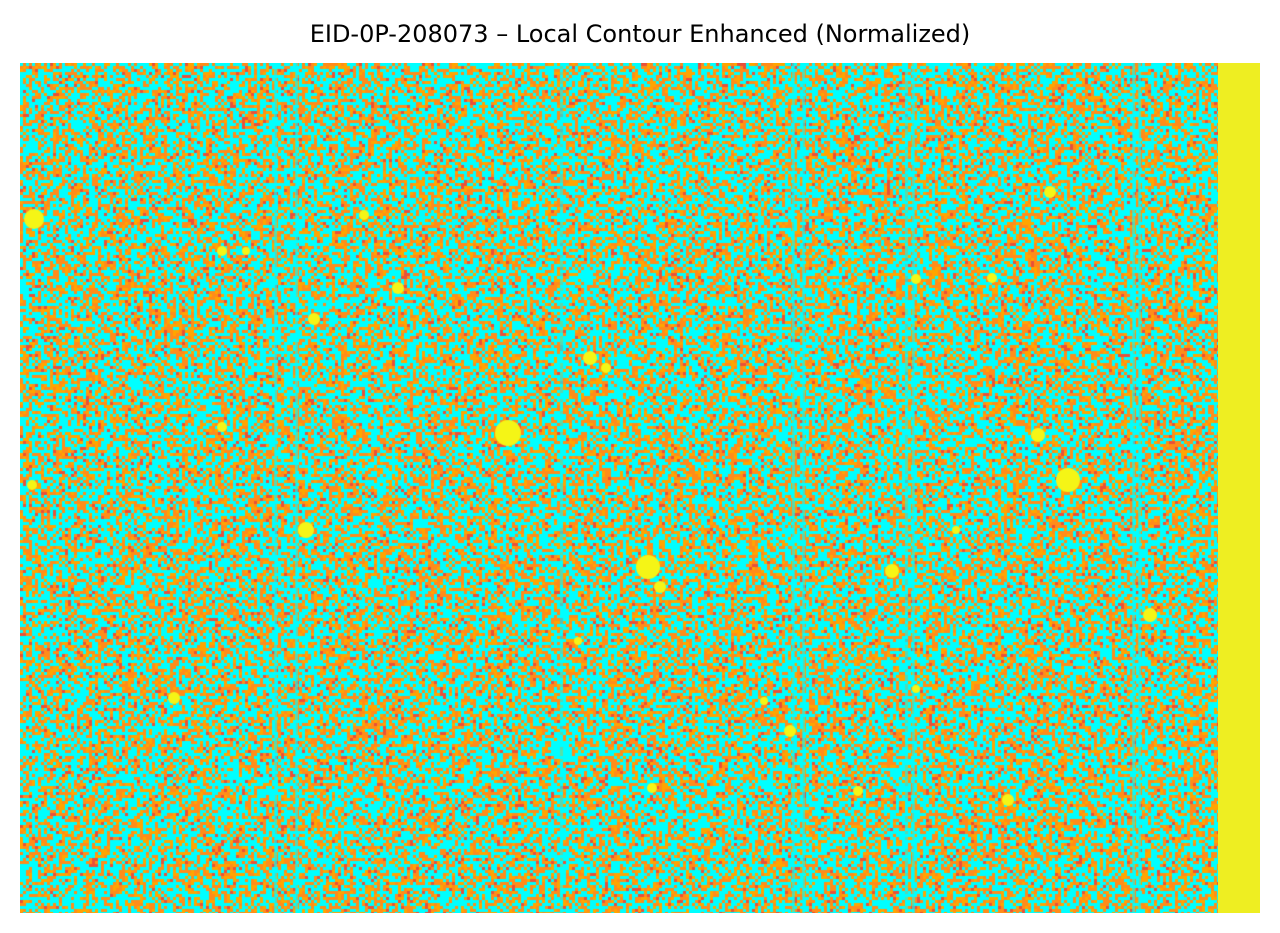 The image size is (1280, 933). I want to click on right-edge-strip, so click(1239, 488).